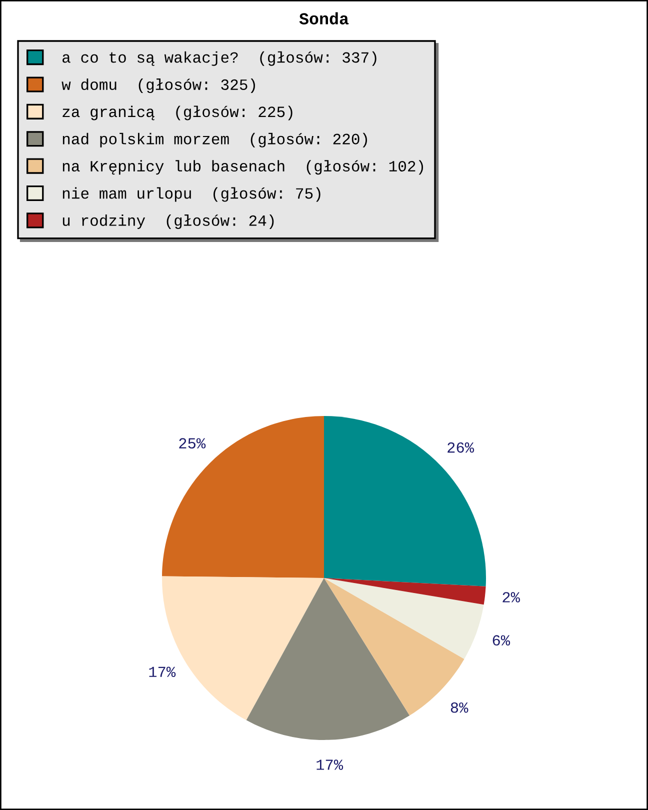 The height and width of the screenshot is (810, 648). I want to click on data-label: 2%, so click(511, 597).